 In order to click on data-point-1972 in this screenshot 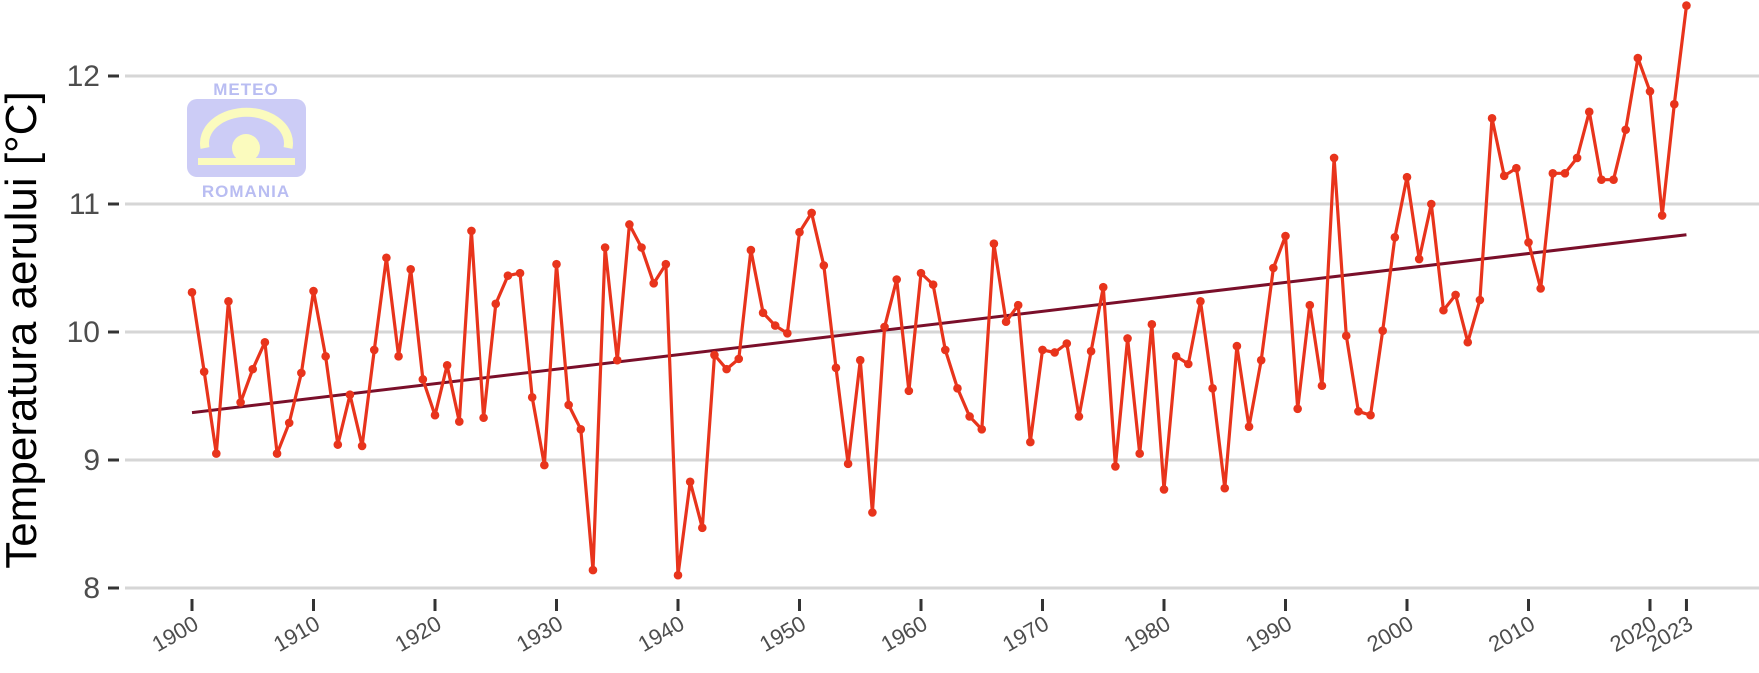, I will do `click(1067, 343)`.